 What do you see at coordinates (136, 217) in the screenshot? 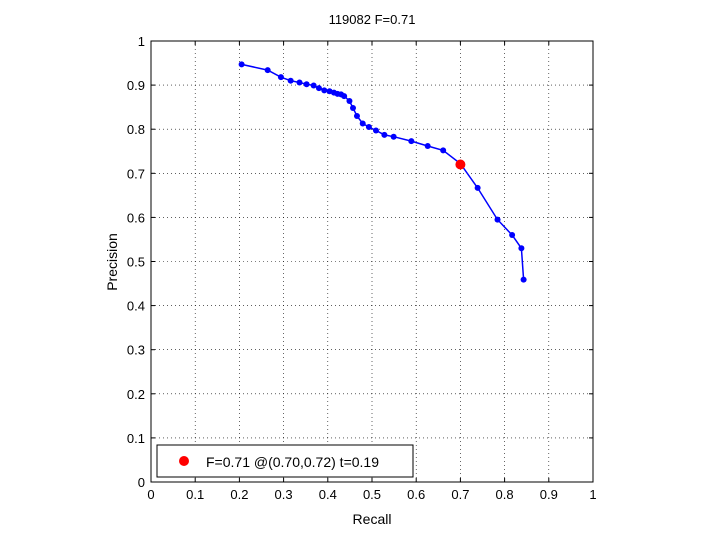
I see `y-tick-label: 0.6` at bounding box center [136, 217].